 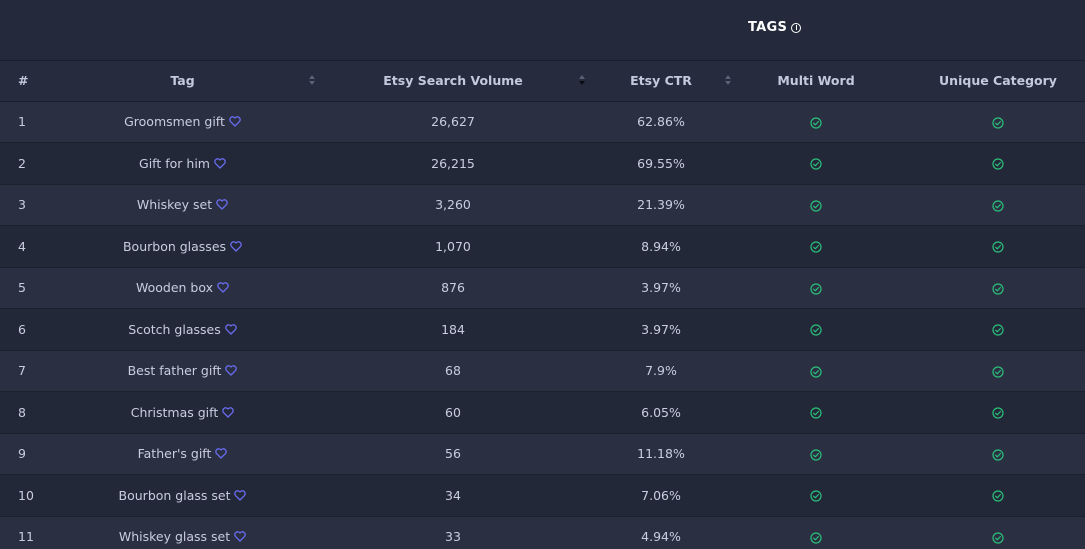 What do you see at coordinates (26, 495) in the screenshot?
I see `row-number: 10` at bounding box center [26, 495].